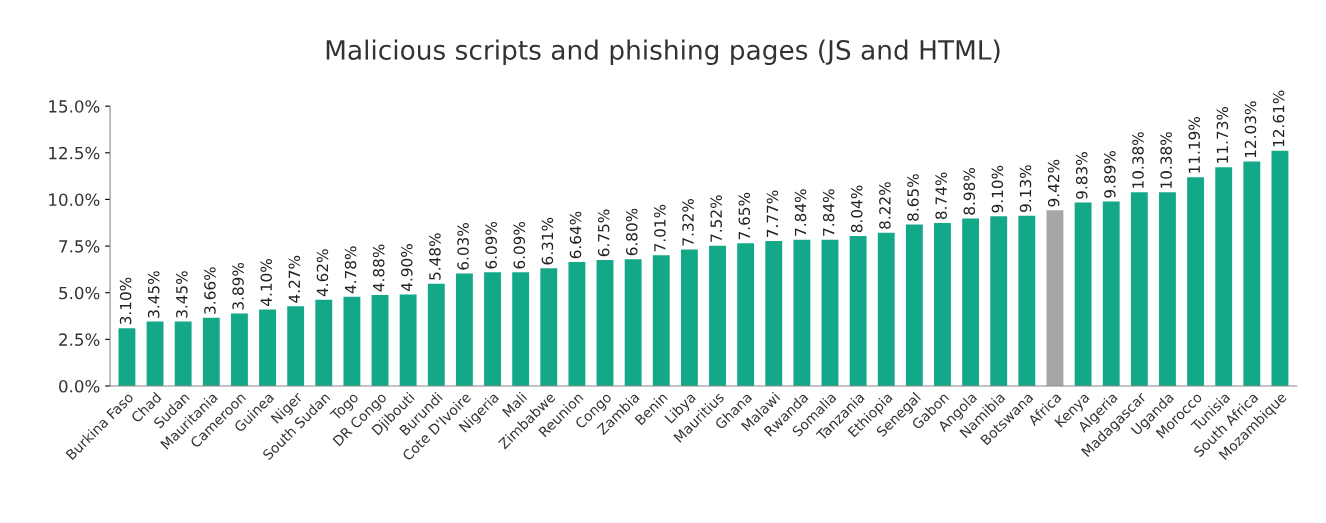 The image size is (1326, 523). Describe the element at coordinates (856, 209) in the screenshot. I see `data-label: 8.04%` at that location.